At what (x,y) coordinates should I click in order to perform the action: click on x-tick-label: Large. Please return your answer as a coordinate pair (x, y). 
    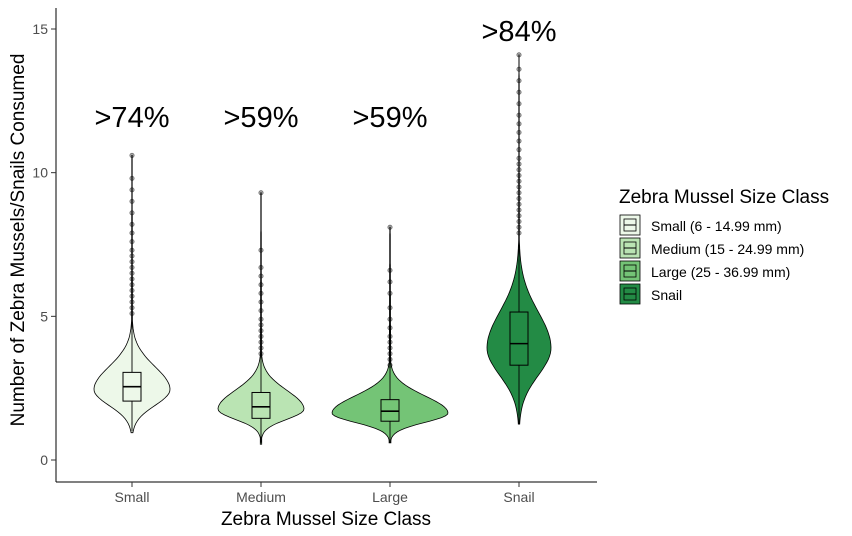
    Looking at the image, I should click on (390, 497).